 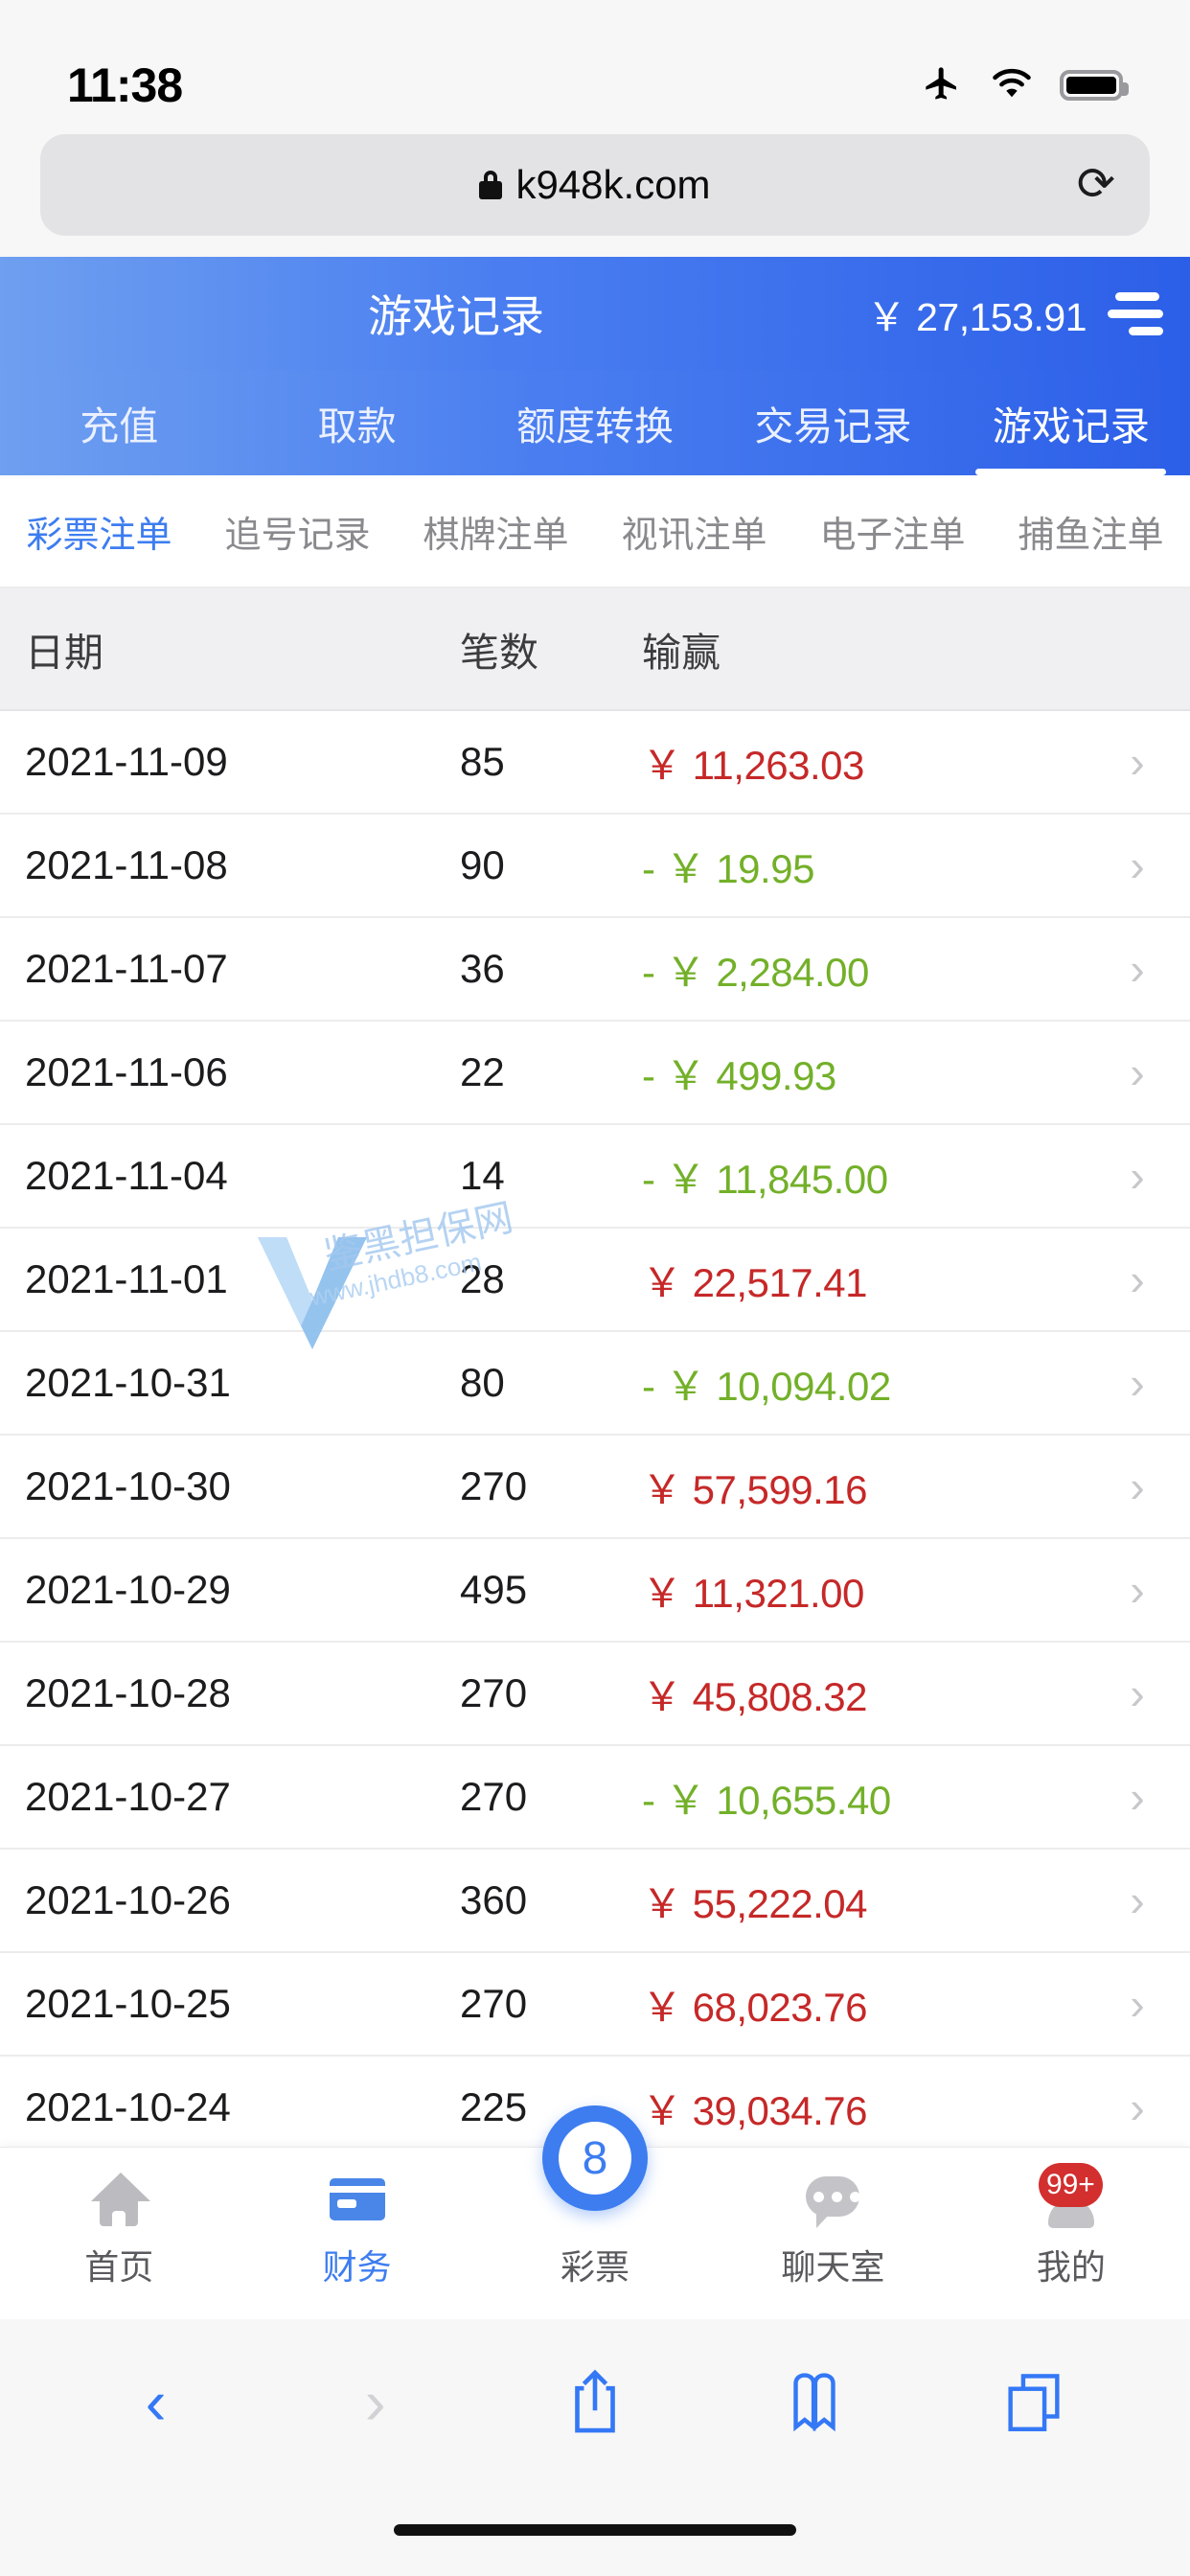 What do you see at coordinates (483, 1071) in the screenshot?
I see `cell-count: 22` at bounding box center [483, 1071].